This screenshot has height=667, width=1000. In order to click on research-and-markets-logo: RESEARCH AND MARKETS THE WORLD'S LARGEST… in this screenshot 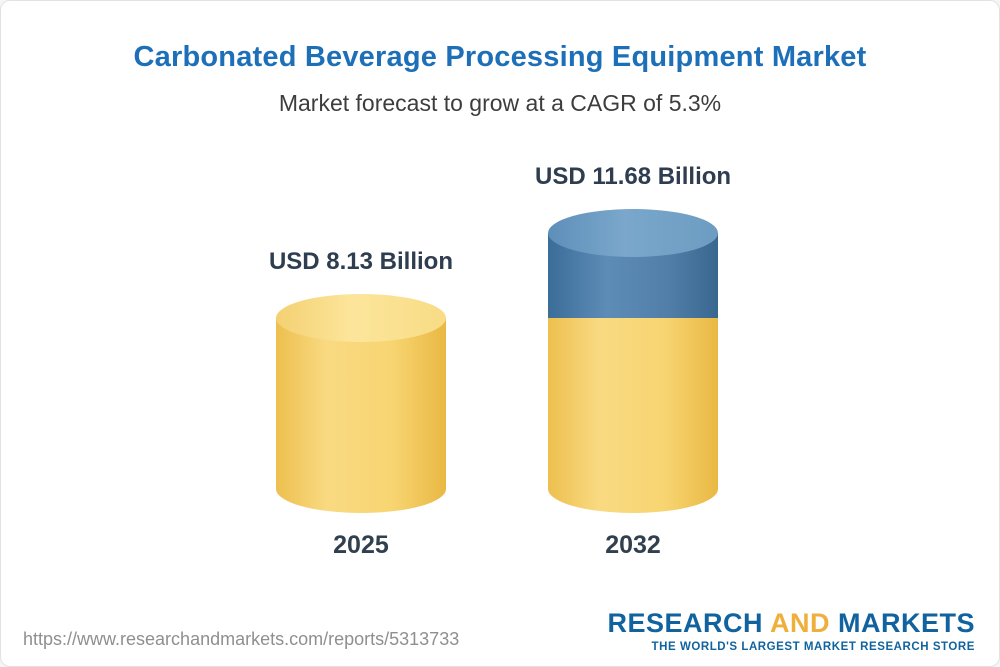, I will do `click(791, 630)`.